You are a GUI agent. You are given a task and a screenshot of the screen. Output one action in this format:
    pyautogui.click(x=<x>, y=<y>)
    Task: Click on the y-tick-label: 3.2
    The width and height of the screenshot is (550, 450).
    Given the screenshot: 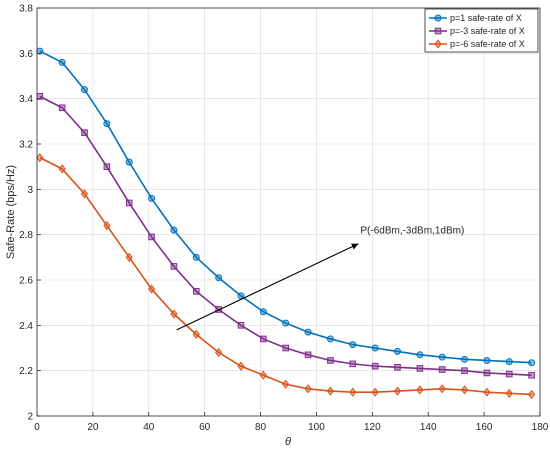 What is the action you would take?
    pyautogui.click(x=26, y=145)
    